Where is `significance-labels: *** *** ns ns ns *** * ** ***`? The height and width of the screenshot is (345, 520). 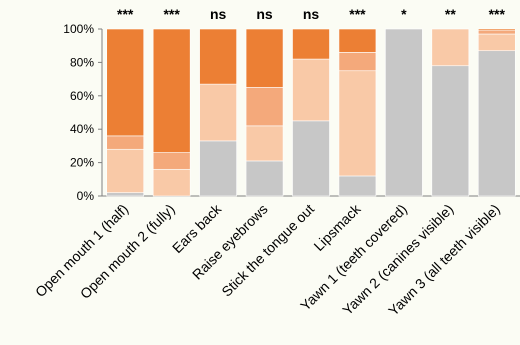
significance-labels: *** *** ns ns ns *** * ** *** is located at coordinates (311, 14).